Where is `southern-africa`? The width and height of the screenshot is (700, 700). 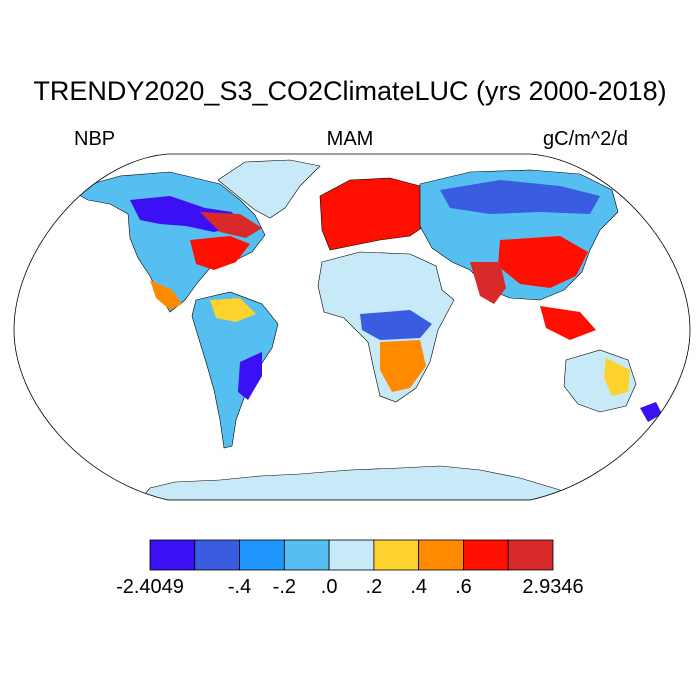 southern-africa is located at coordinates (403, 366).